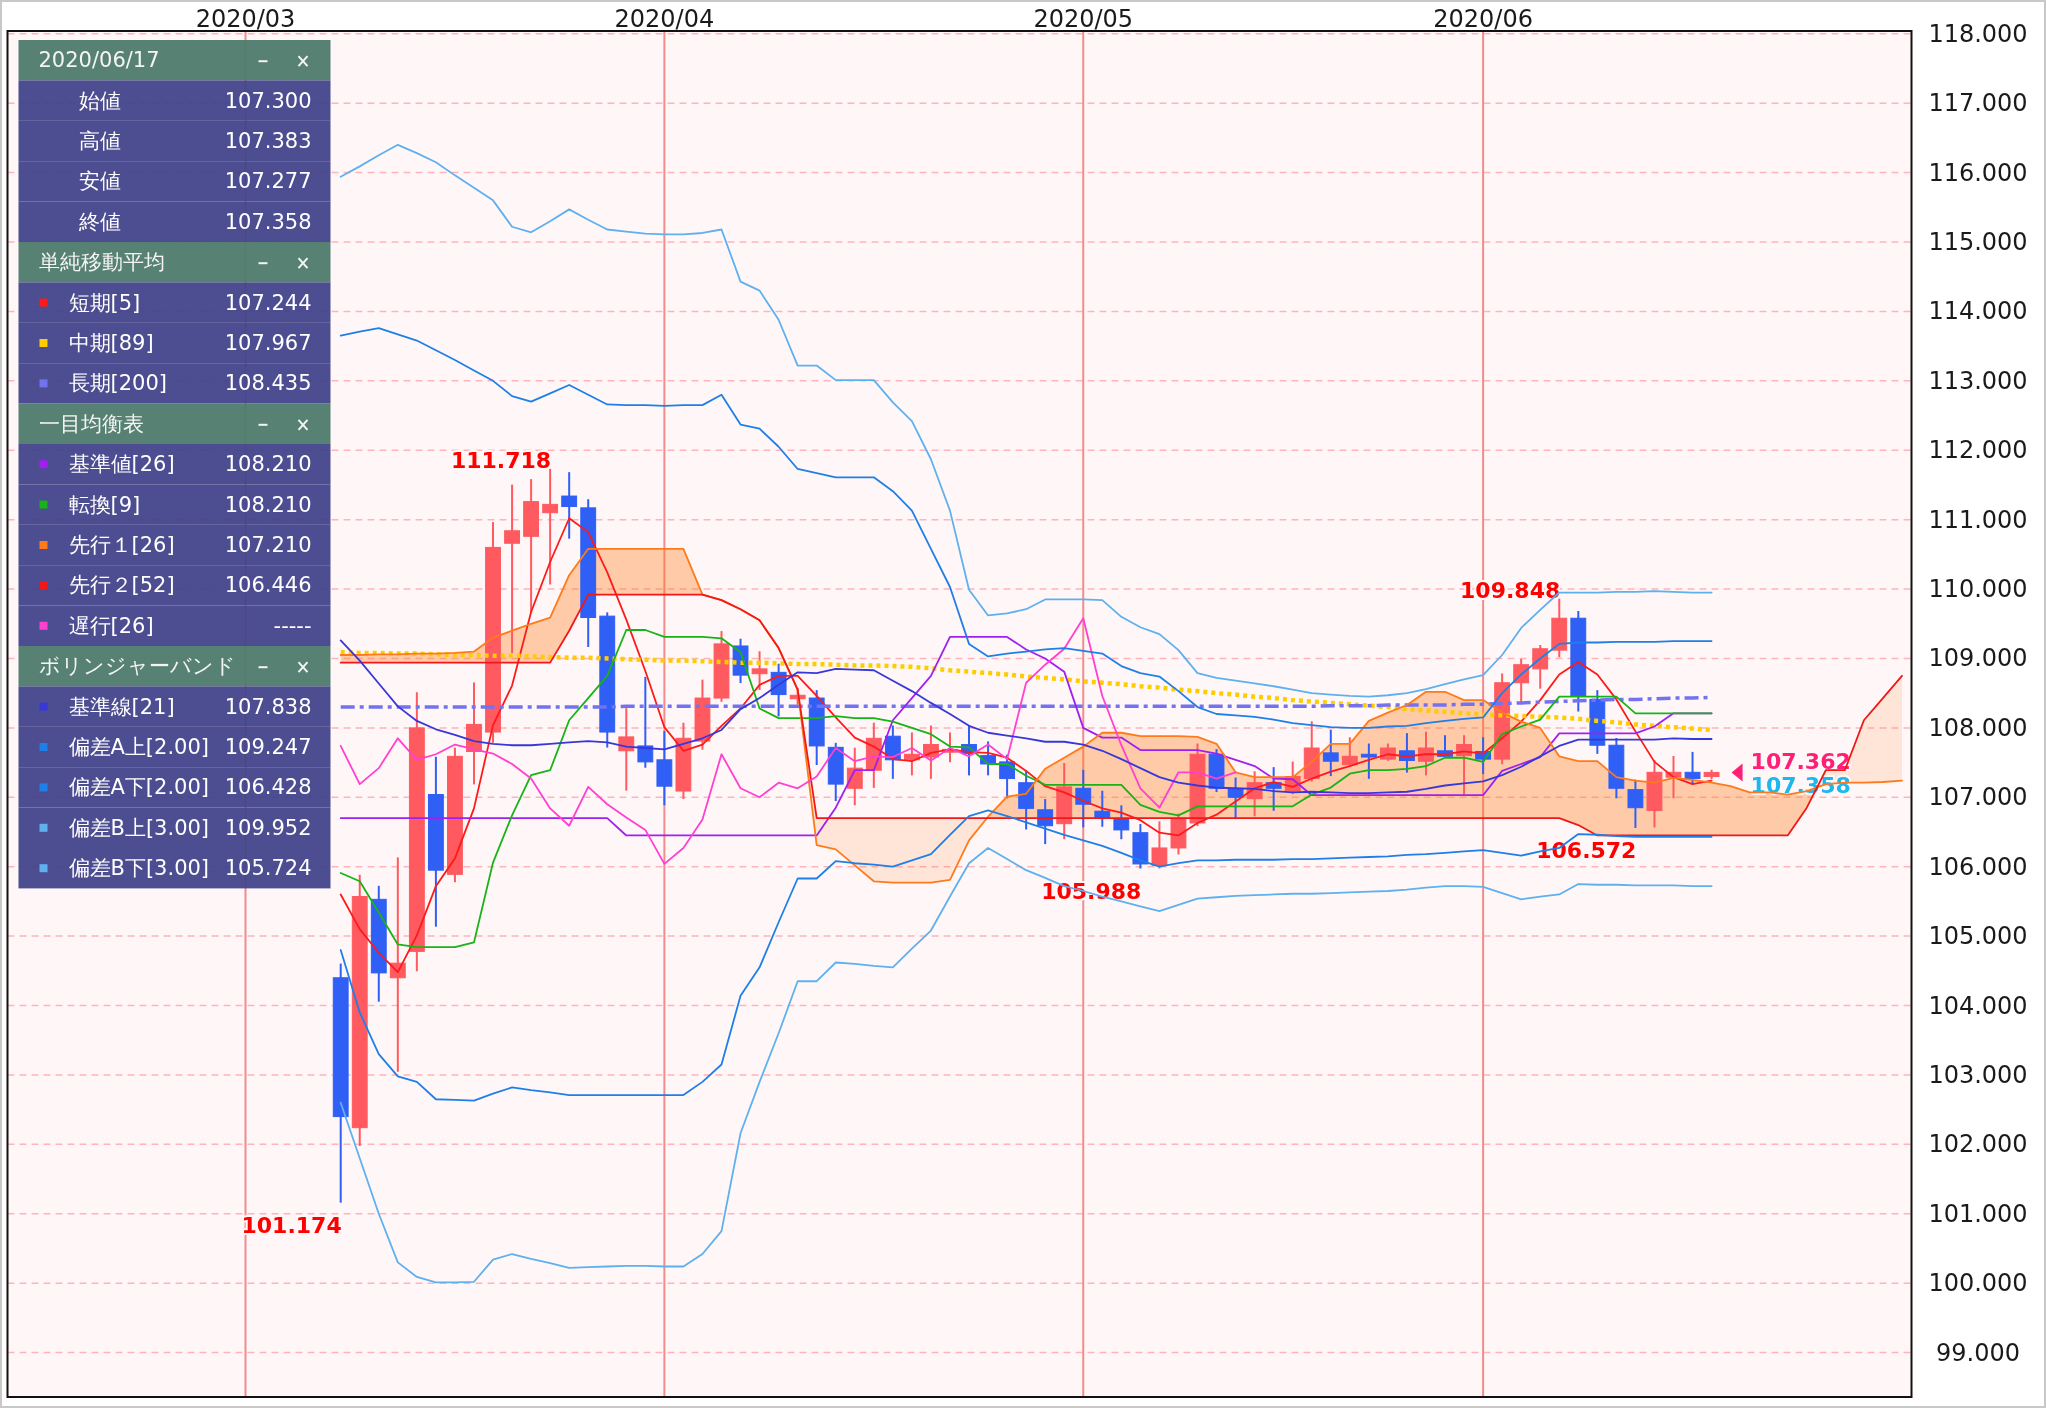  I want to click on annotation: 始値, so click(99, 100).